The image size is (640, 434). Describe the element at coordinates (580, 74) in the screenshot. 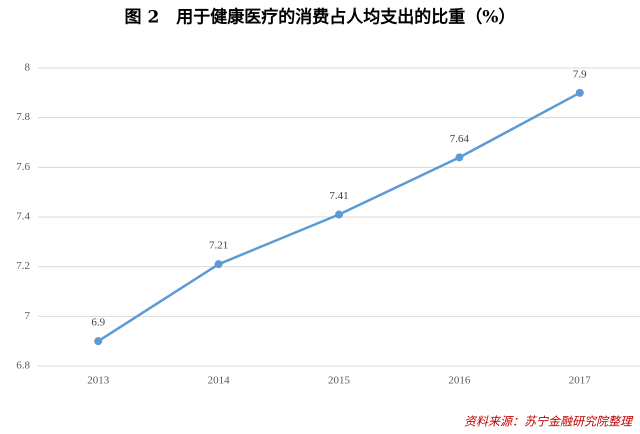

I see `value-label: 7.9` at that location.